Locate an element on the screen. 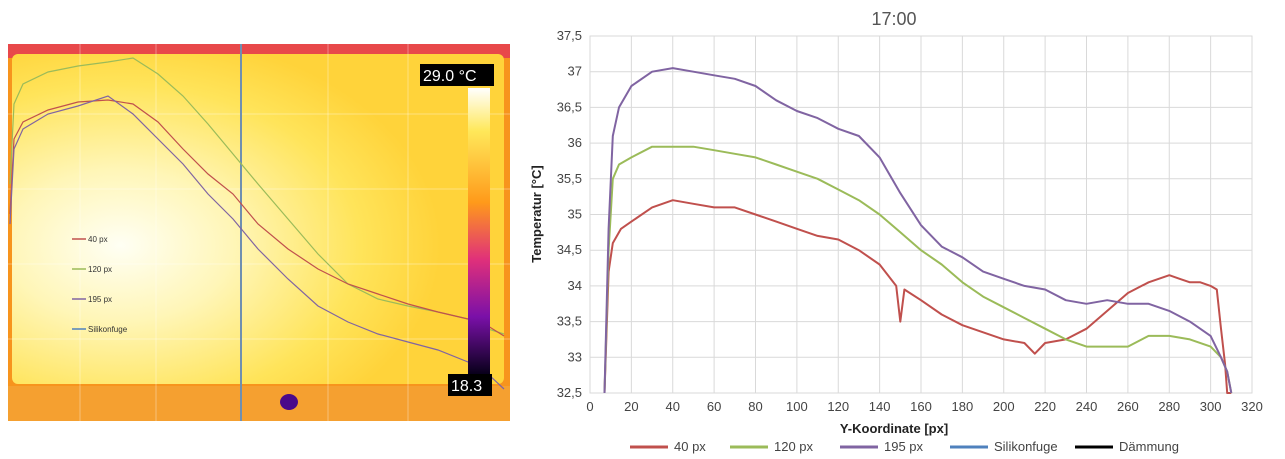  x-tick-label: 240 is located at coordinates (1087, 406).